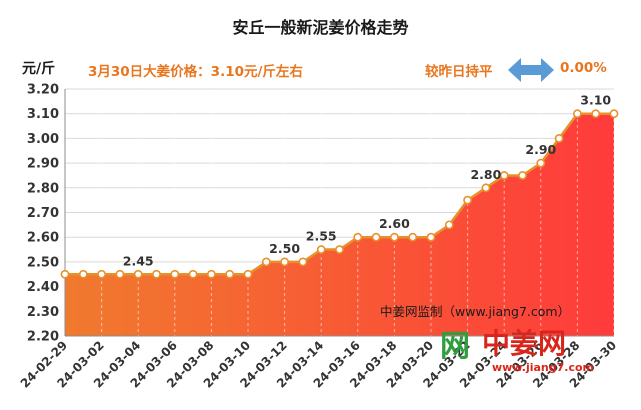 The width and height of the screenshot is (641, 410). I want to click on compare-label: 较昨日持平, so click(459, 72).